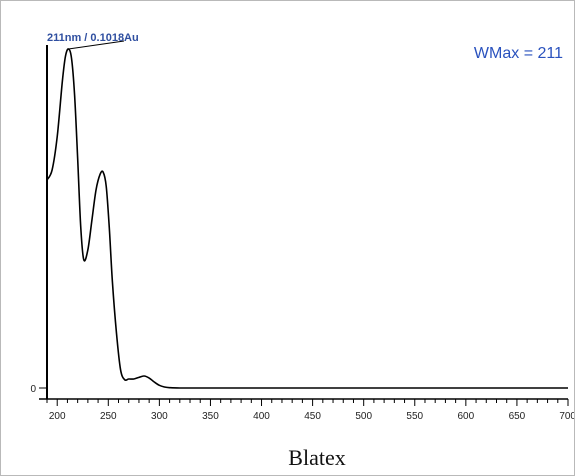 The width and height of the screenshot is (575, 476). I want to click on x-tick-label: 700, so click(566, 416).